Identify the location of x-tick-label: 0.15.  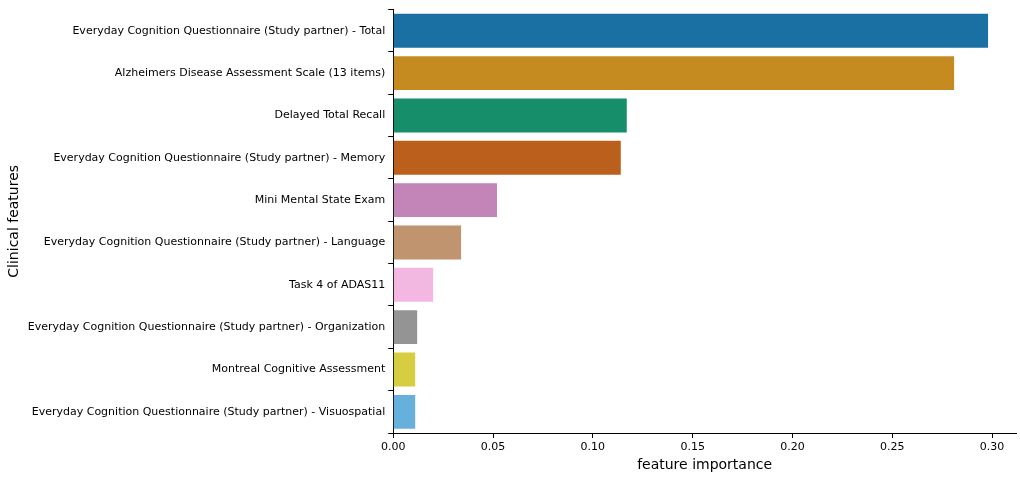
(692, 447).